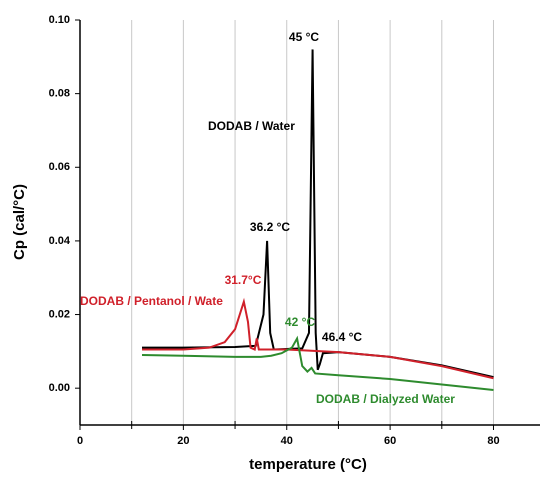 This screenshot has height=477, width=541. I want to click on annotation: 36.2 °C, so click(270, 227).